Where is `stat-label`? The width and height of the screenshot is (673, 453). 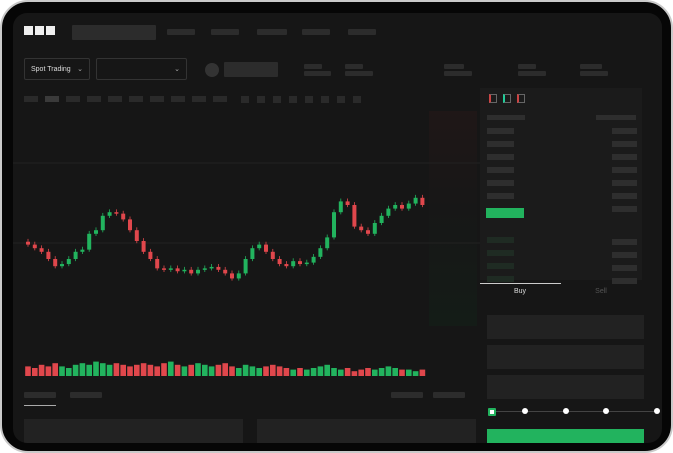
stat-label is located at coordinates (313, 66).